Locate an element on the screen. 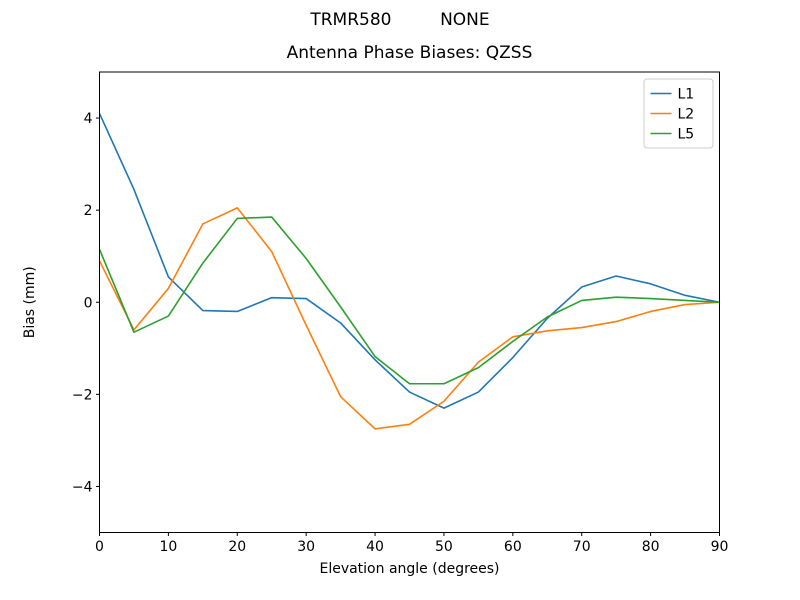  x-tick-label: 40 is located at coordinates (375, 547).